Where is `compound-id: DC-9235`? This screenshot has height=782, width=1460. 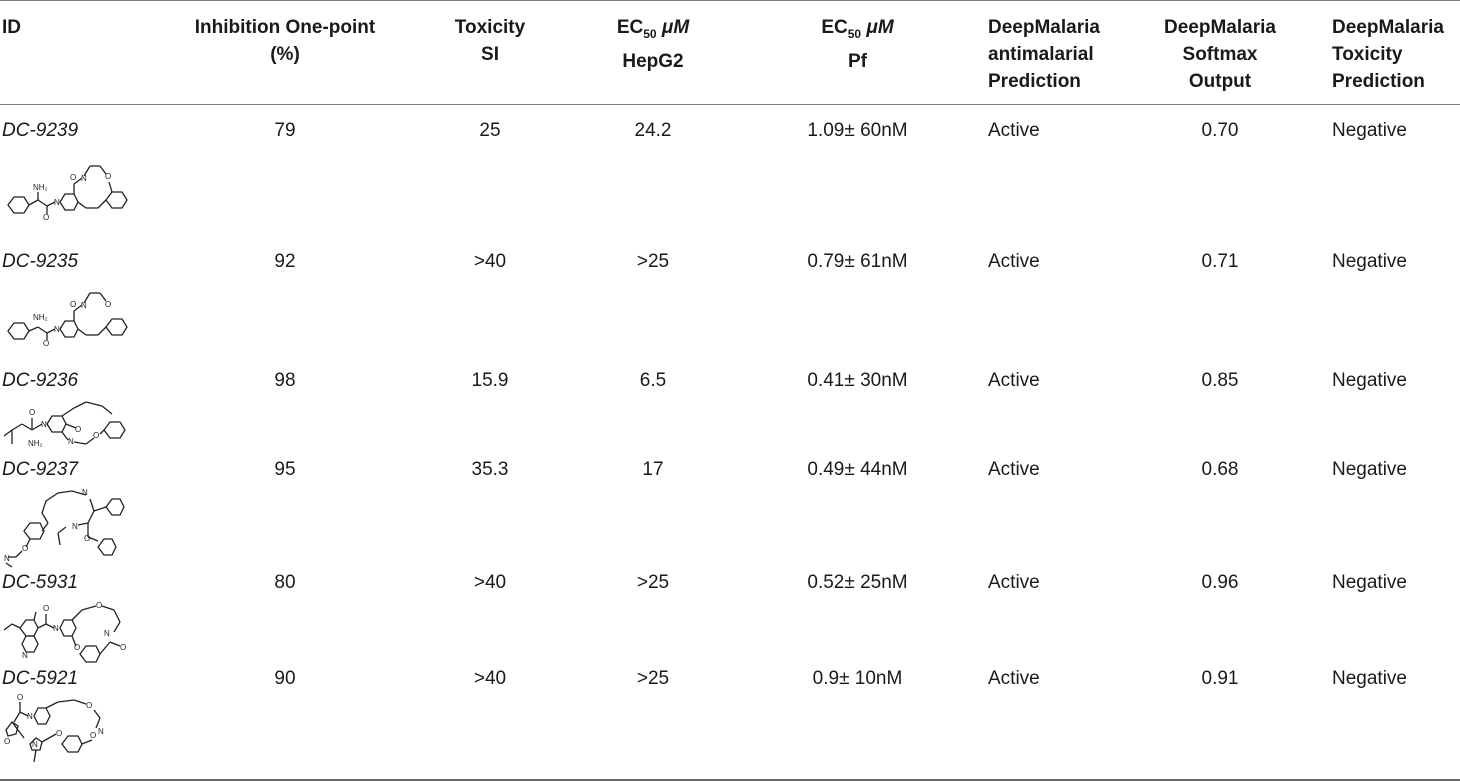
compound-id: DC-9235 is located at coordinates (40, 261).